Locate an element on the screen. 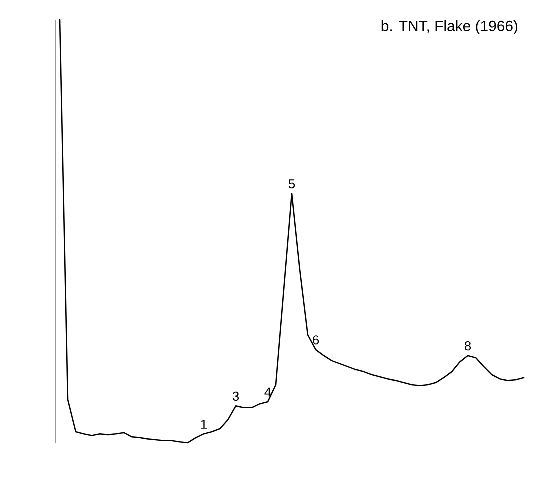 This screenshot has width=537, height=499. annotation: 8 is located at coordinates (468, 346).